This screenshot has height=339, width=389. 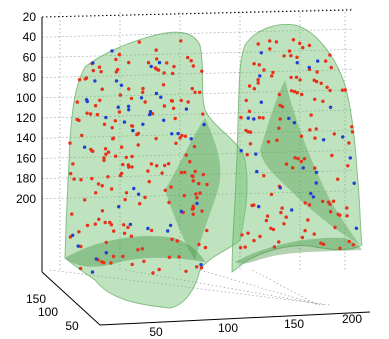 I want to click on z-tick-label: 200, so click(x=26, y=199).